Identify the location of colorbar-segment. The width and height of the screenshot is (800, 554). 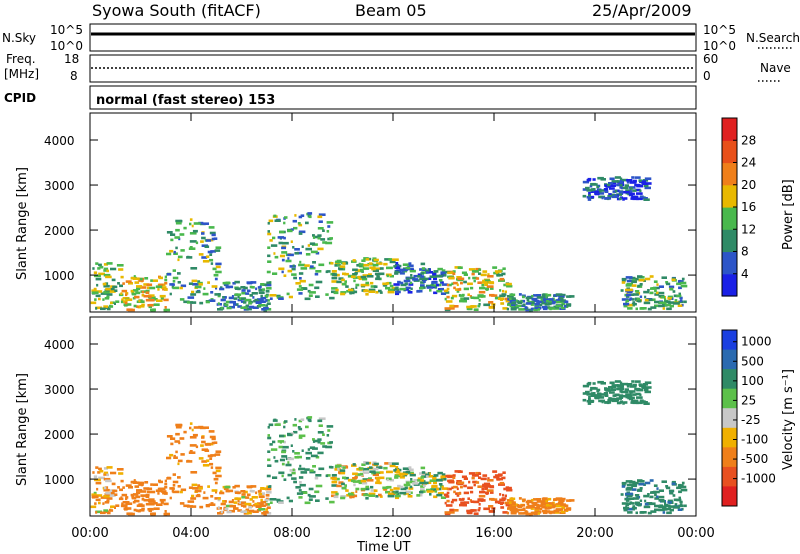
(729, 174).